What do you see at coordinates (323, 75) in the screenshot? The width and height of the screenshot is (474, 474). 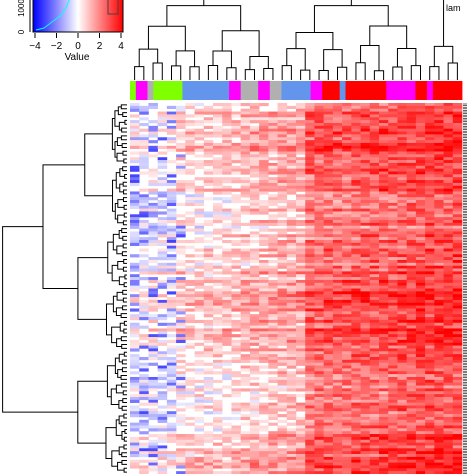 I see `column-dendrogram-branch` at bounding box center [323, 75].